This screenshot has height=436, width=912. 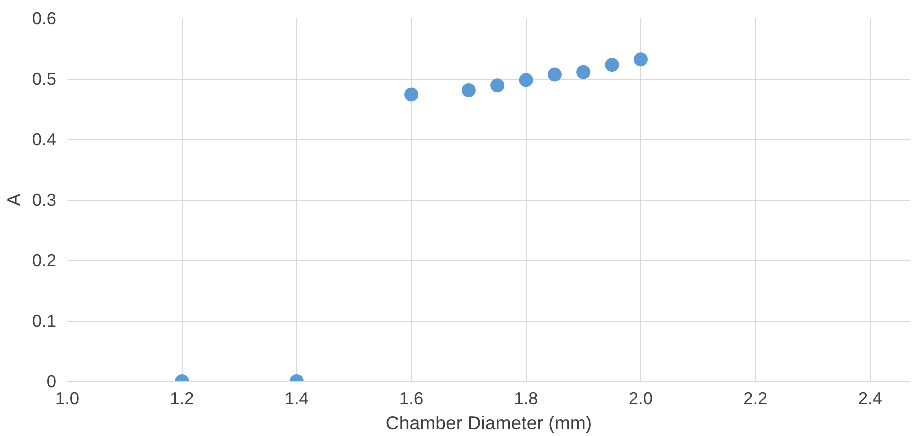 I want to click on y-tick-label: 0.5, so click(x=44, y=79).